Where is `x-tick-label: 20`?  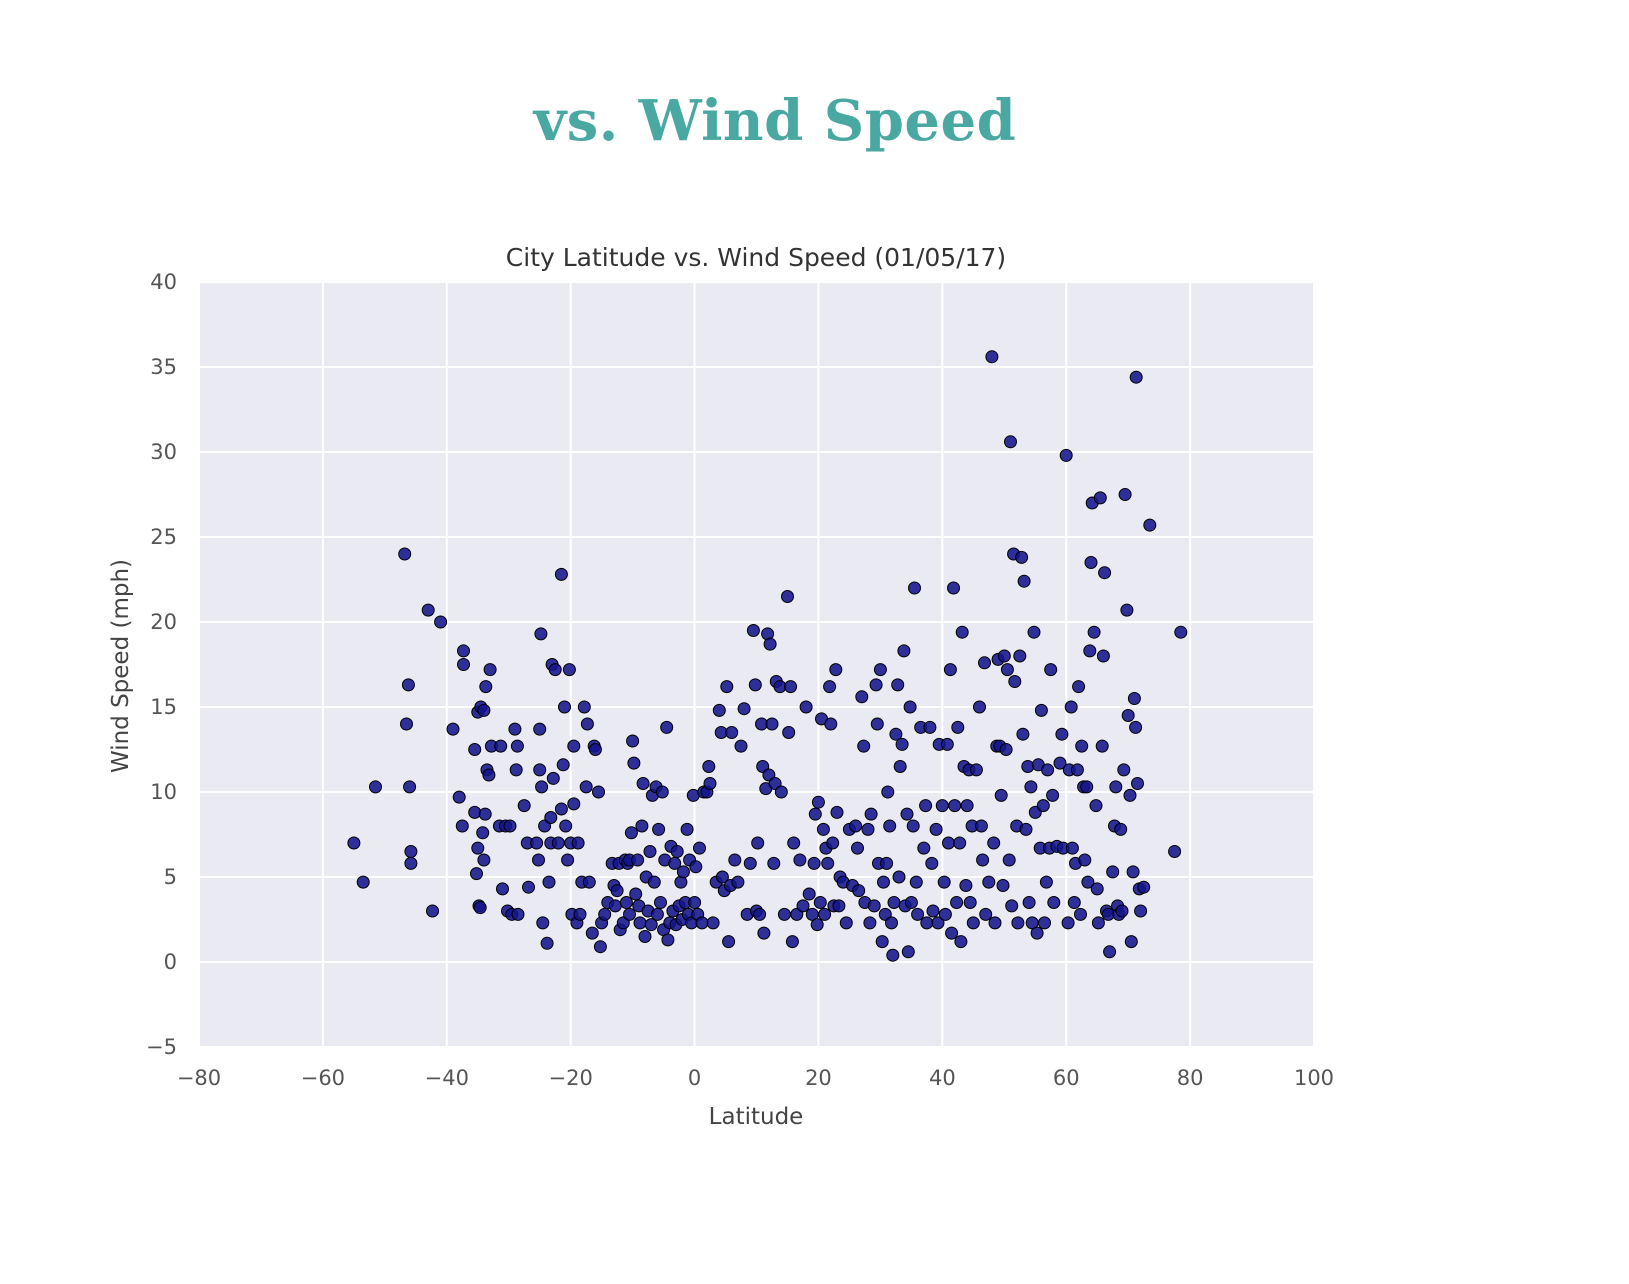 x-tick-label: 20 is located at coordinates (818, 1078).